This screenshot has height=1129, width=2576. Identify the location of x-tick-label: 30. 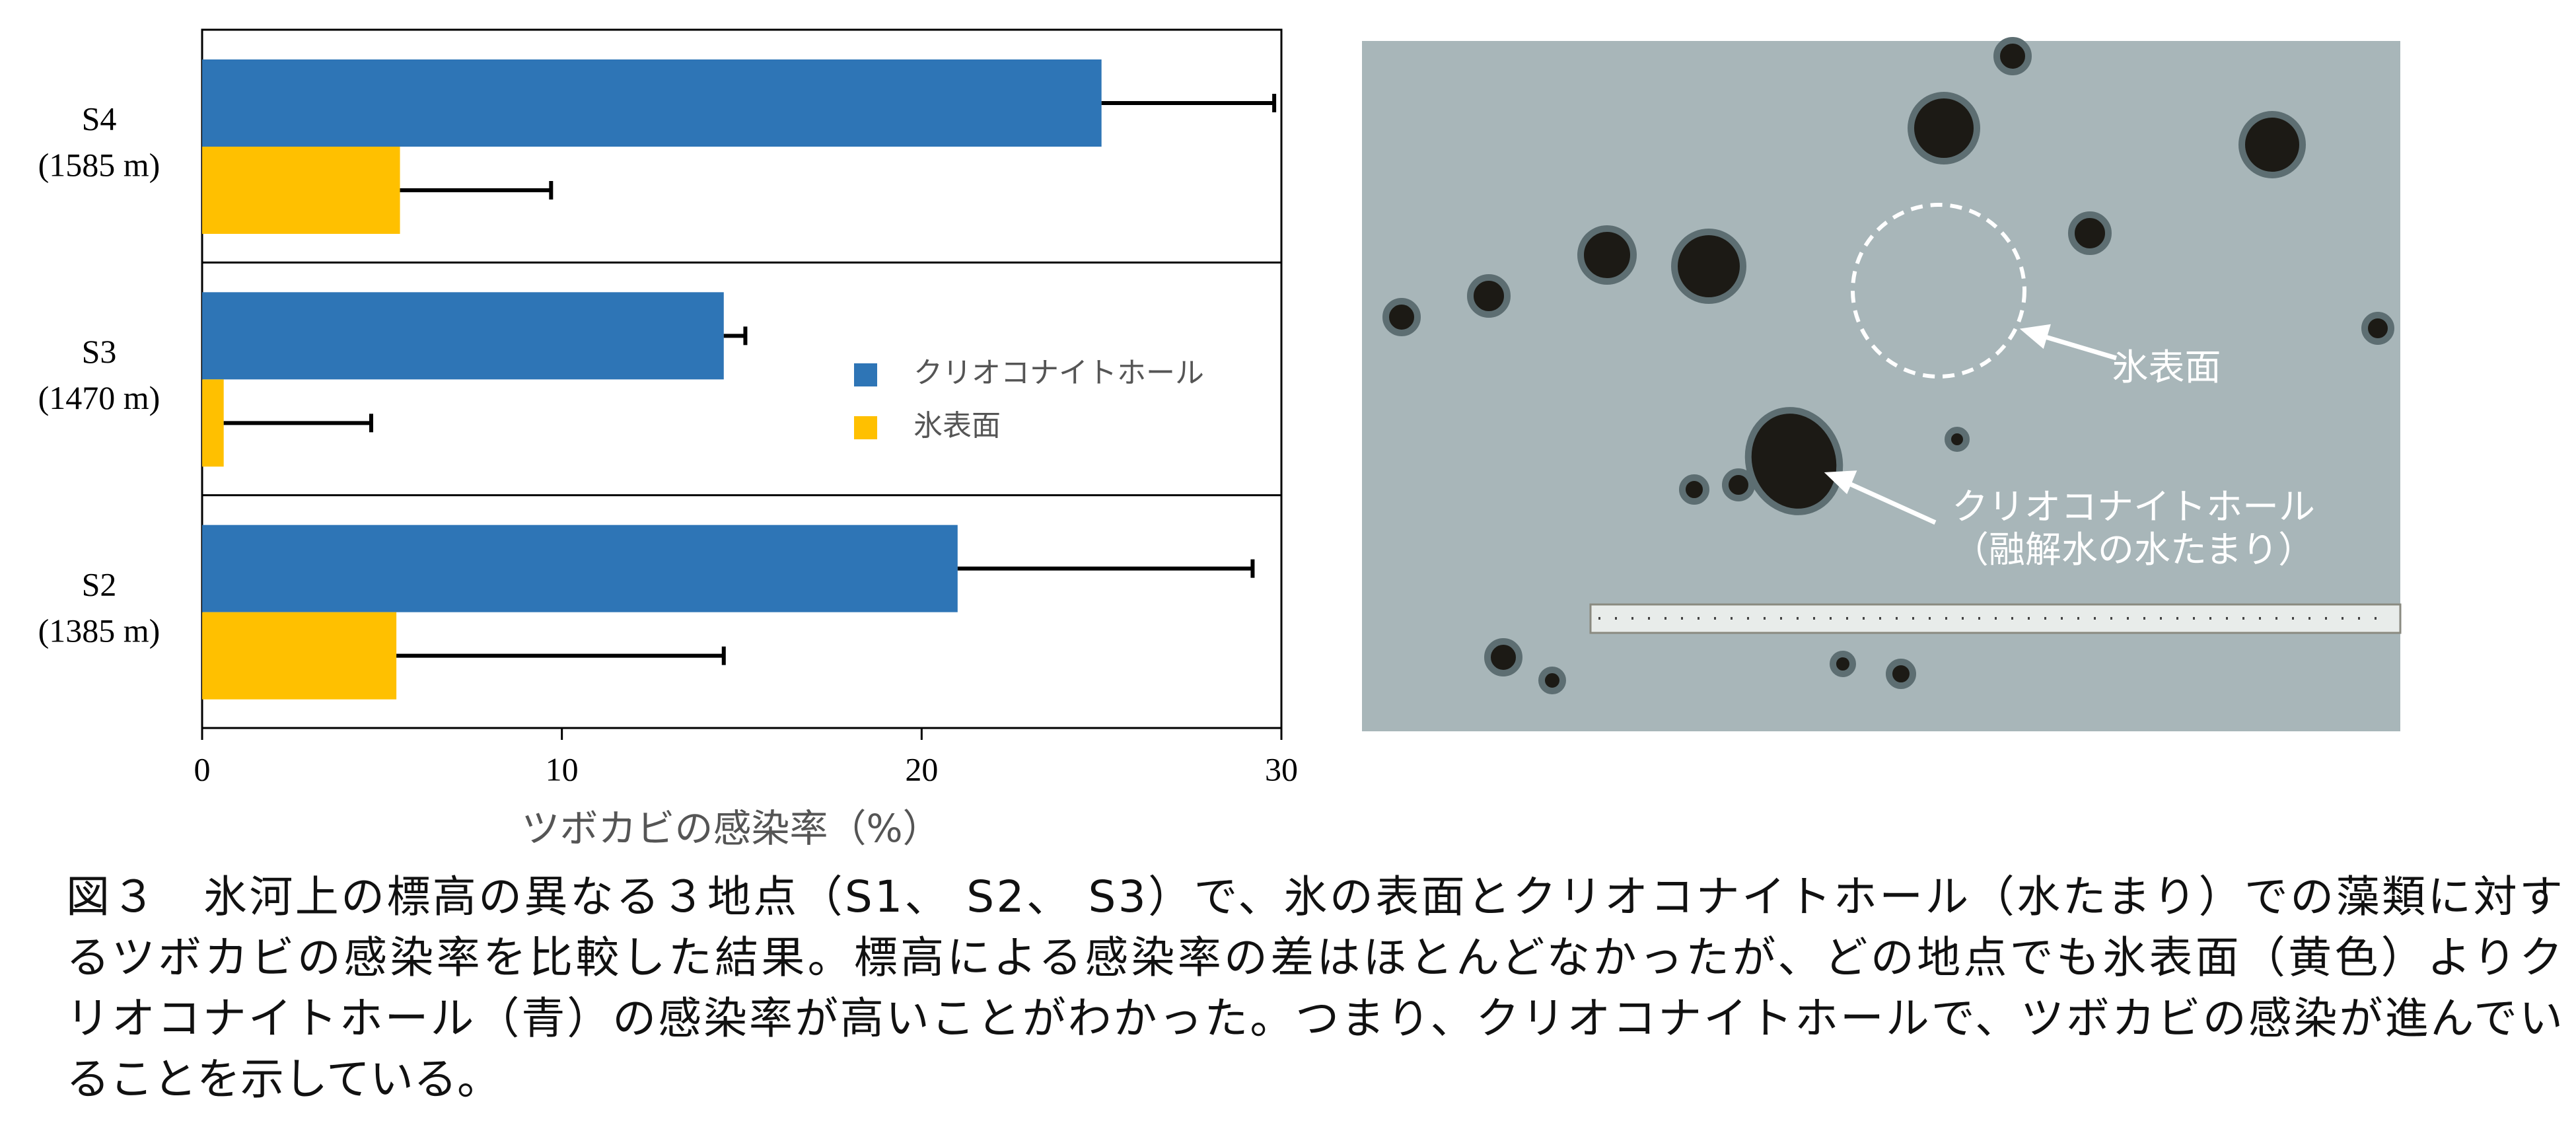
(1281, 768).